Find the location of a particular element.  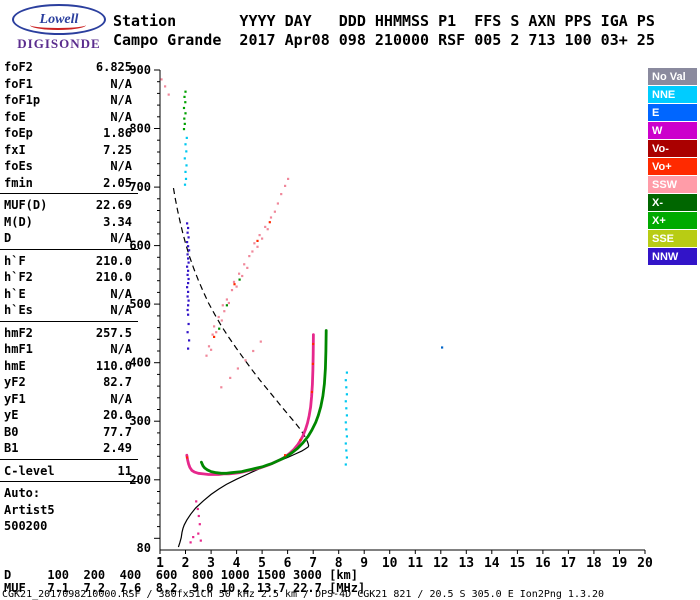

param-label: M(D) is located at coordinates (18, 221).